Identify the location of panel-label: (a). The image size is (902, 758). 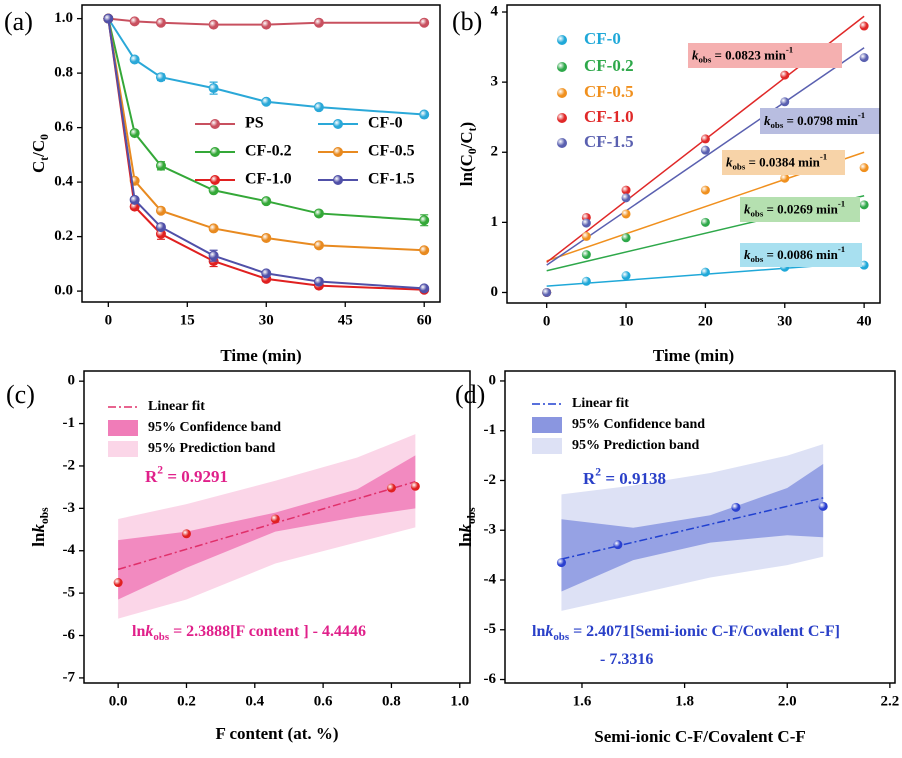
(18, 21).